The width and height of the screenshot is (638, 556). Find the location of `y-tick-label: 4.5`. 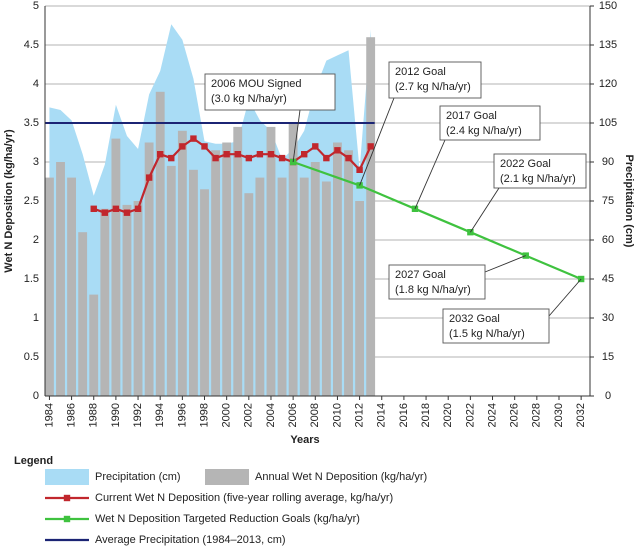

y-tick-label: 4.5 is located at coordinates (31, 45).